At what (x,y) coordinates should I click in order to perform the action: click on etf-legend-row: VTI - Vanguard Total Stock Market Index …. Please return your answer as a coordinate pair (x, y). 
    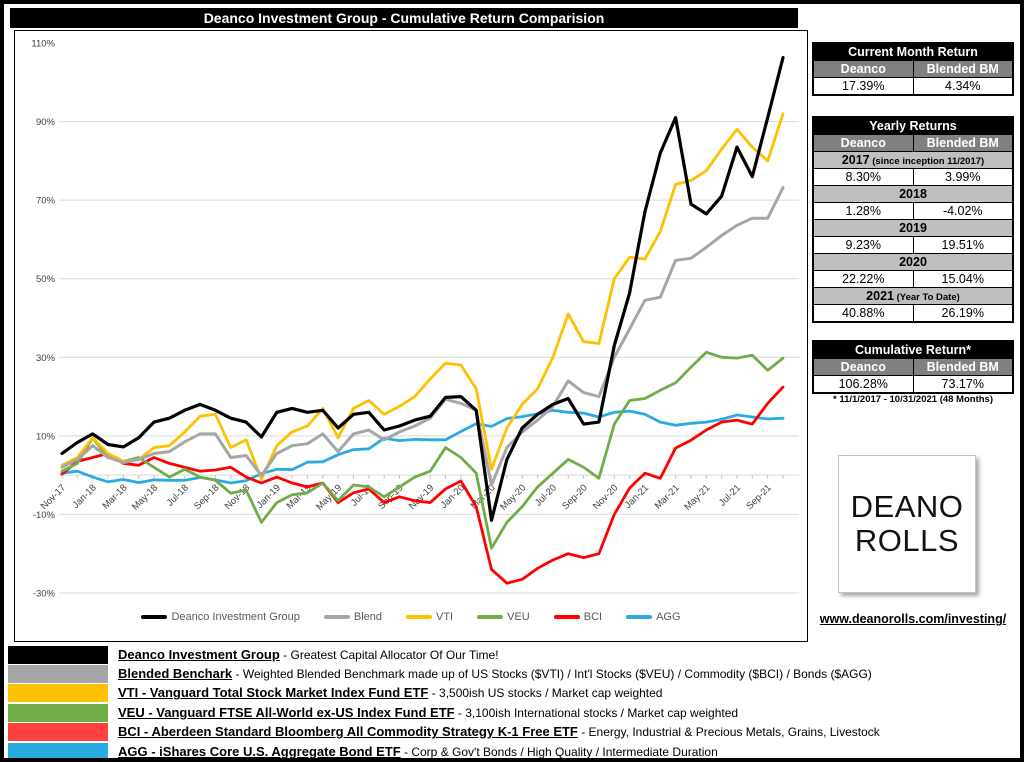
    Looking at the image, I should click on (513, 693).